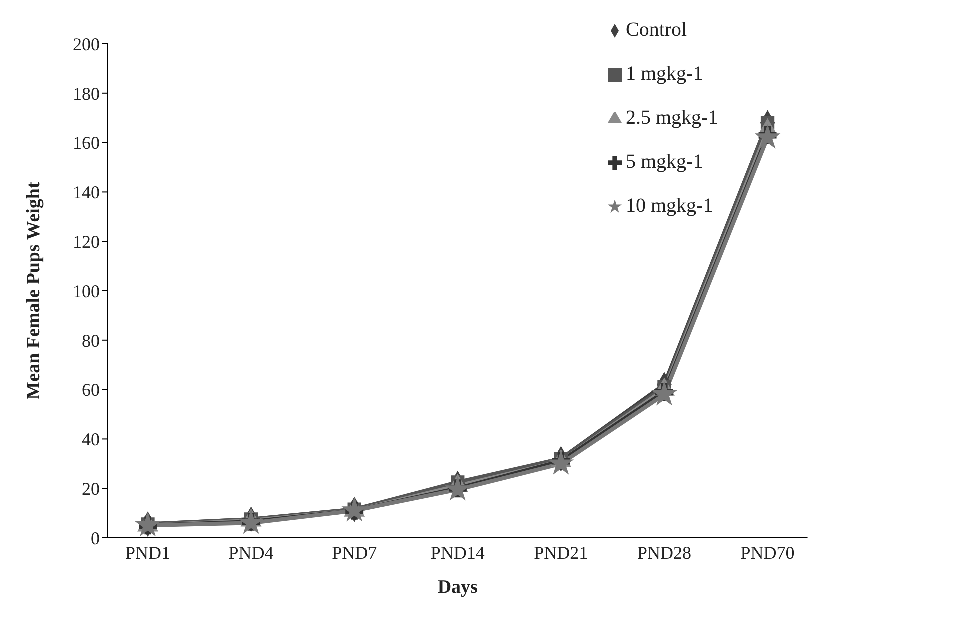 The height and width of the screenshot is (618, 956). What do you see at coordinates (561, 552) in the screenshot?
I see `x-tick-label: PND21` at bounding box center [561, 552].